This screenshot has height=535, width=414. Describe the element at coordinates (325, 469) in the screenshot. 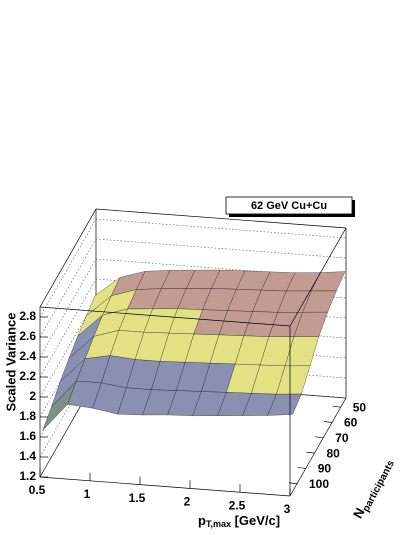

I see `y-tick-label: 90` at that location.